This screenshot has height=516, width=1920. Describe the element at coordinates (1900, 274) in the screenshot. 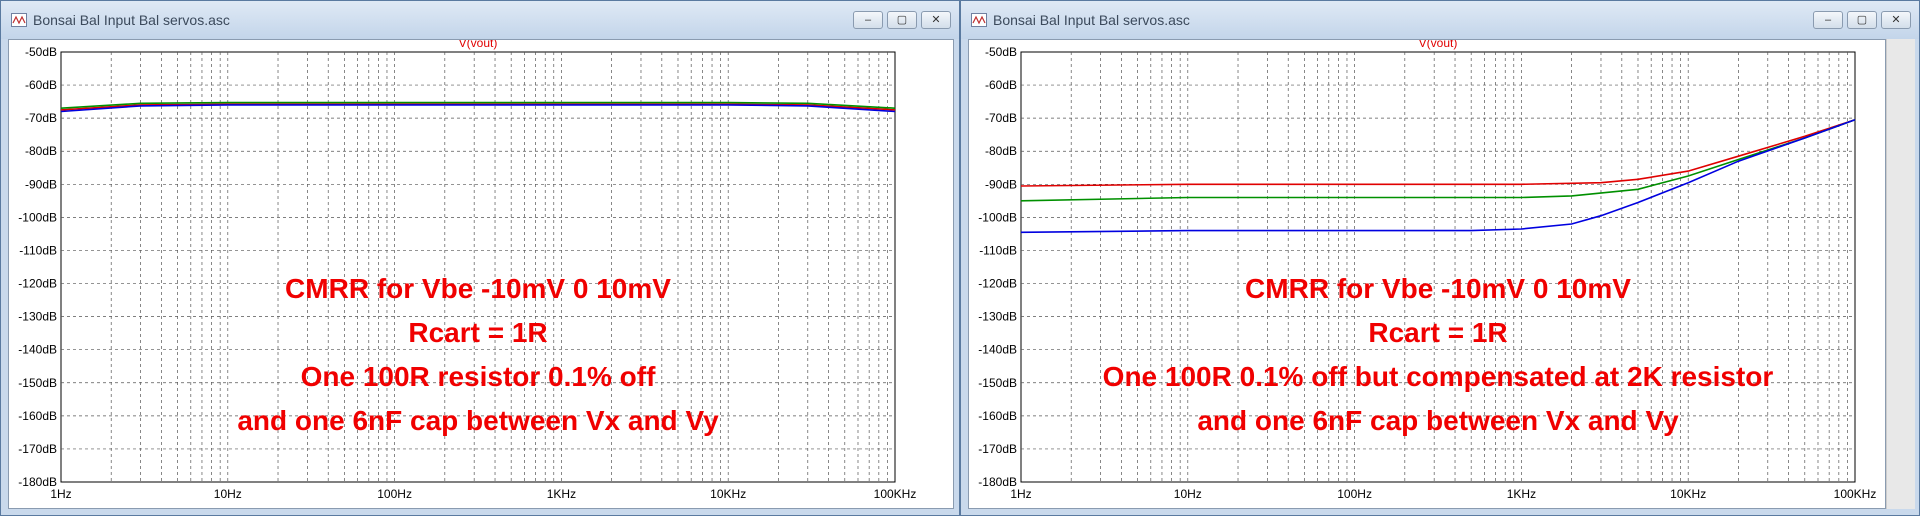

I see `vertical-scrollbar` at that location.